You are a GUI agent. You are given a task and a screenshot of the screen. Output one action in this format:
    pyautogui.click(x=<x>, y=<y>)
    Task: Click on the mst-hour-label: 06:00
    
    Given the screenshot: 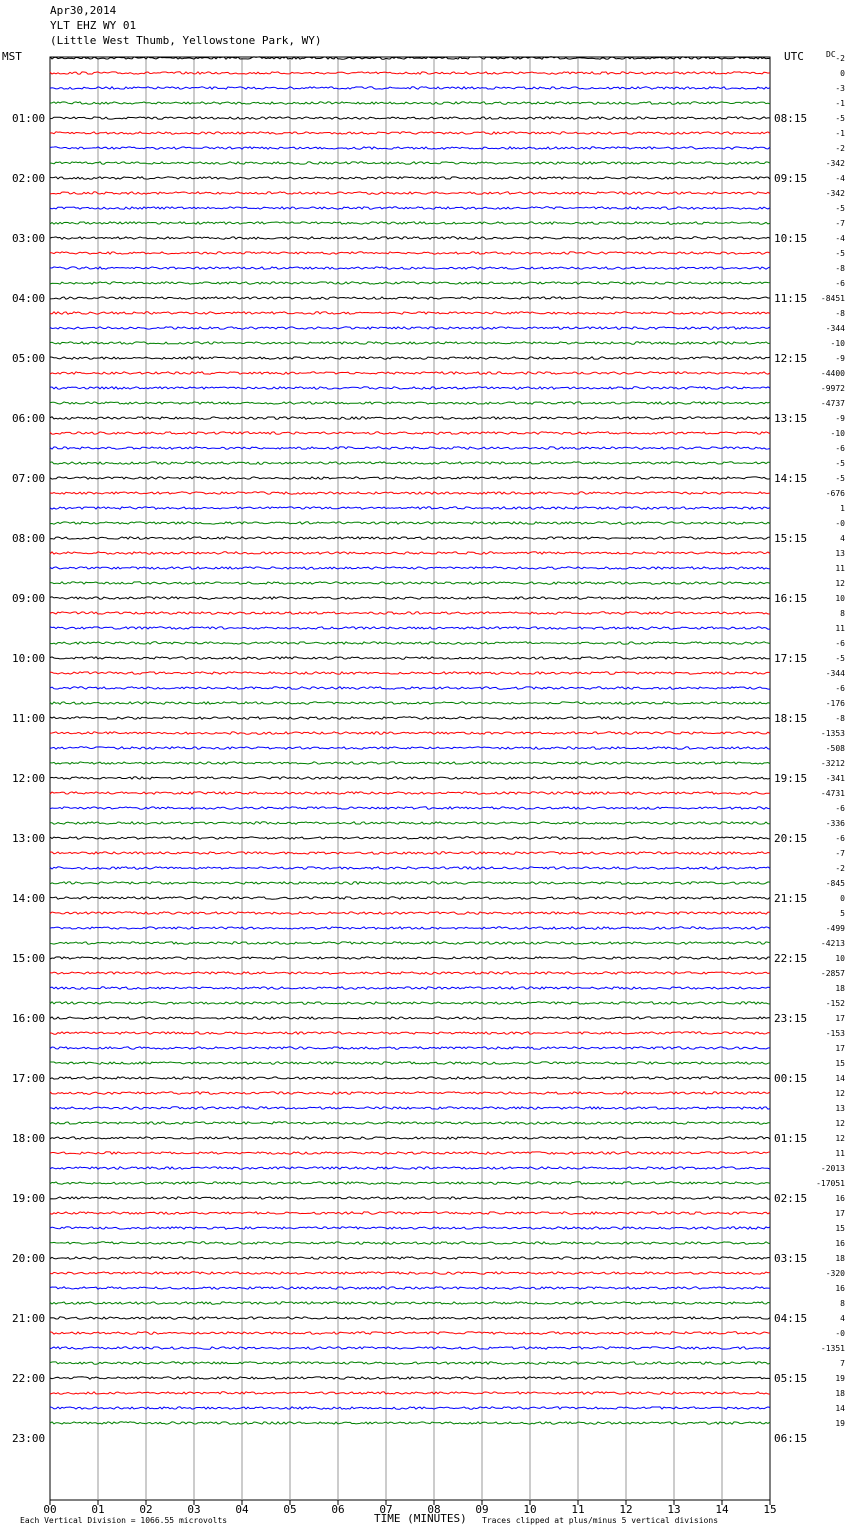 What is the action you would take?
    pyautogui.click(x=28, y=418)
    